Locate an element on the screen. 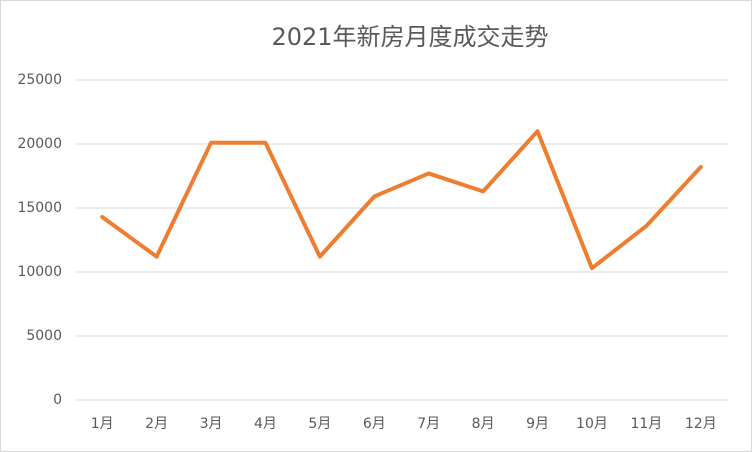 Image resolution: width=752 pixels, height=452 pixels. x-tick-label: 11月 is located at coordinates (646, 424).